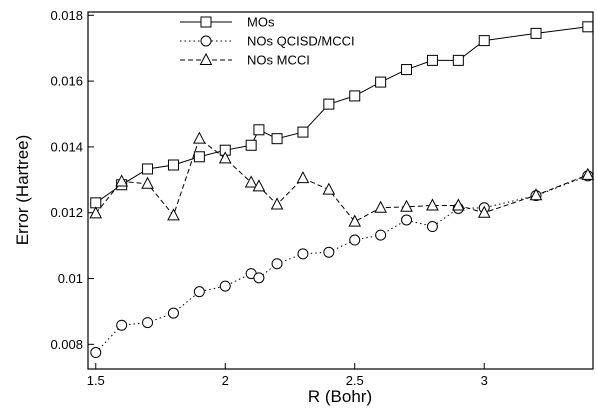 The width and height of the screenshot is (597, 408). I want to click on legend-item-mos: MOs, so click(227, 22).